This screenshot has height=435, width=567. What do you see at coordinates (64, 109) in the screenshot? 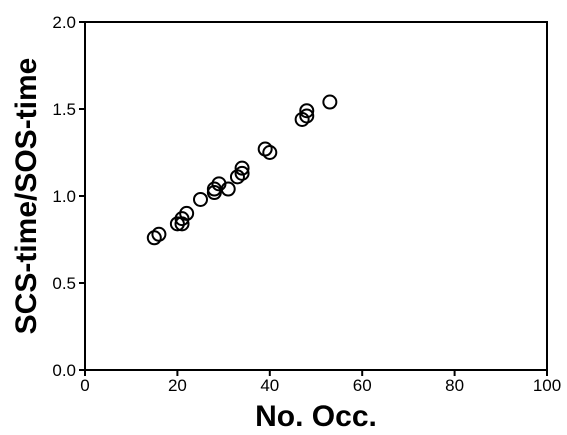
I see `y-tick-label: 1.5` at bounding box center [64, 109].